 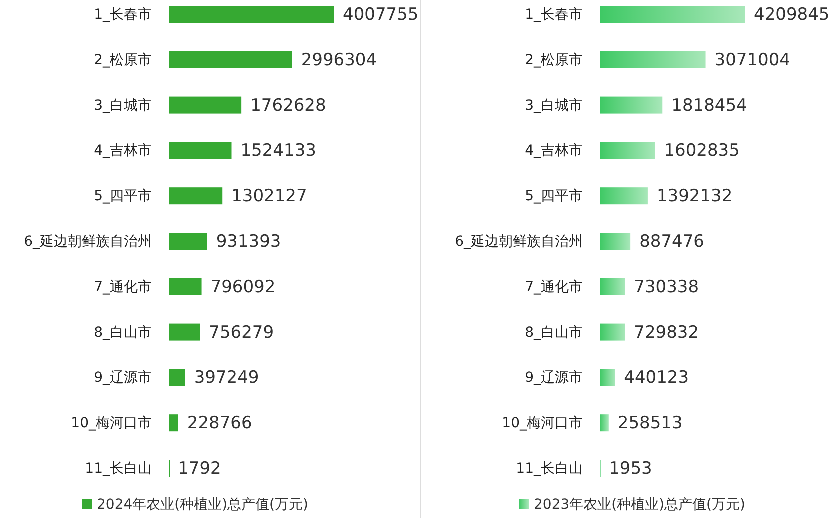 What do you see at coordinates (249, 242) in the screenshot?
I see `data-label: 931393` at bounding box center [249, 242].